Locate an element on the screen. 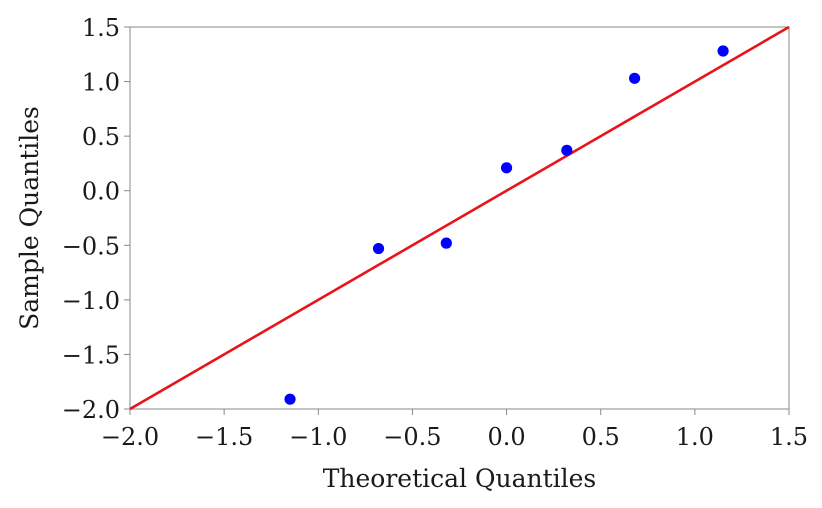 This screenshot has width=822, height=508. x-axis-title: Theoretical Quantiles is located at coordinates (460, 478).